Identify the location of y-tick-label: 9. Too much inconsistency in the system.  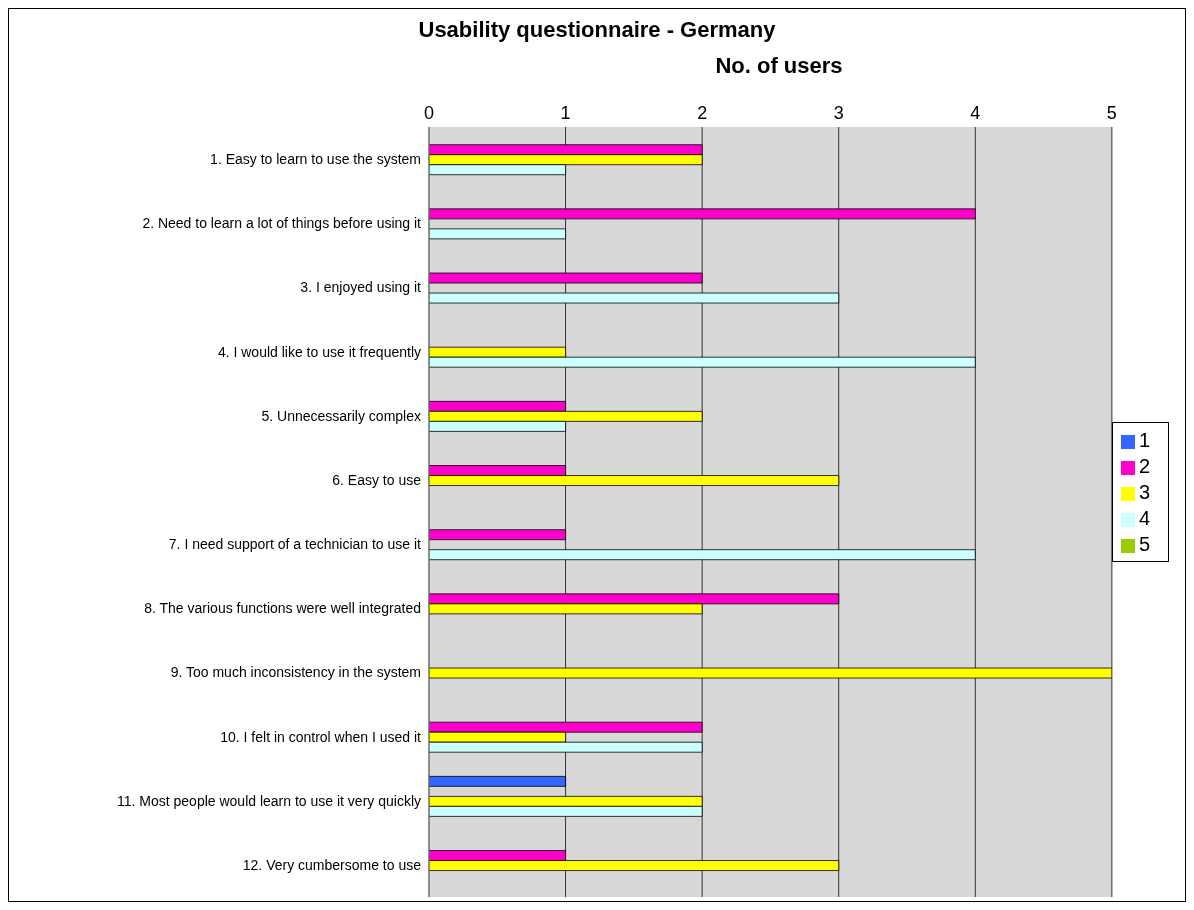
(295, 672).